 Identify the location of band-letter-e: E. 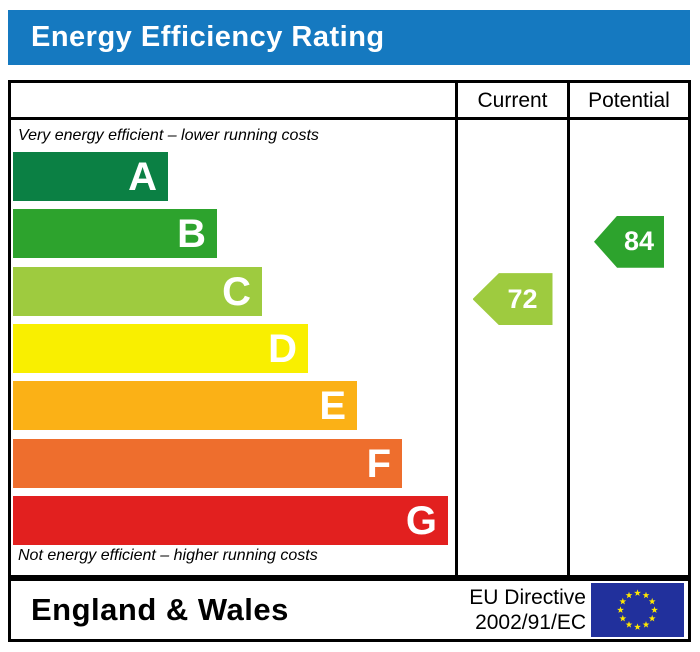
(332, 406).